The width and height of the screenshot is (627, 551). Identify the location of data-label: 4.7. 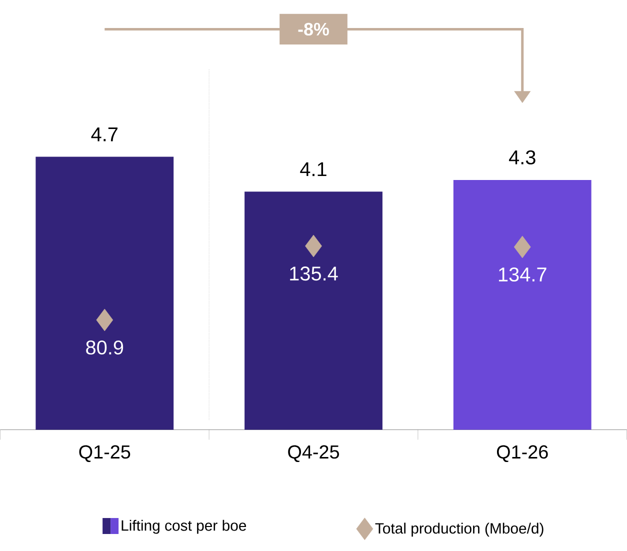
(104, 135).